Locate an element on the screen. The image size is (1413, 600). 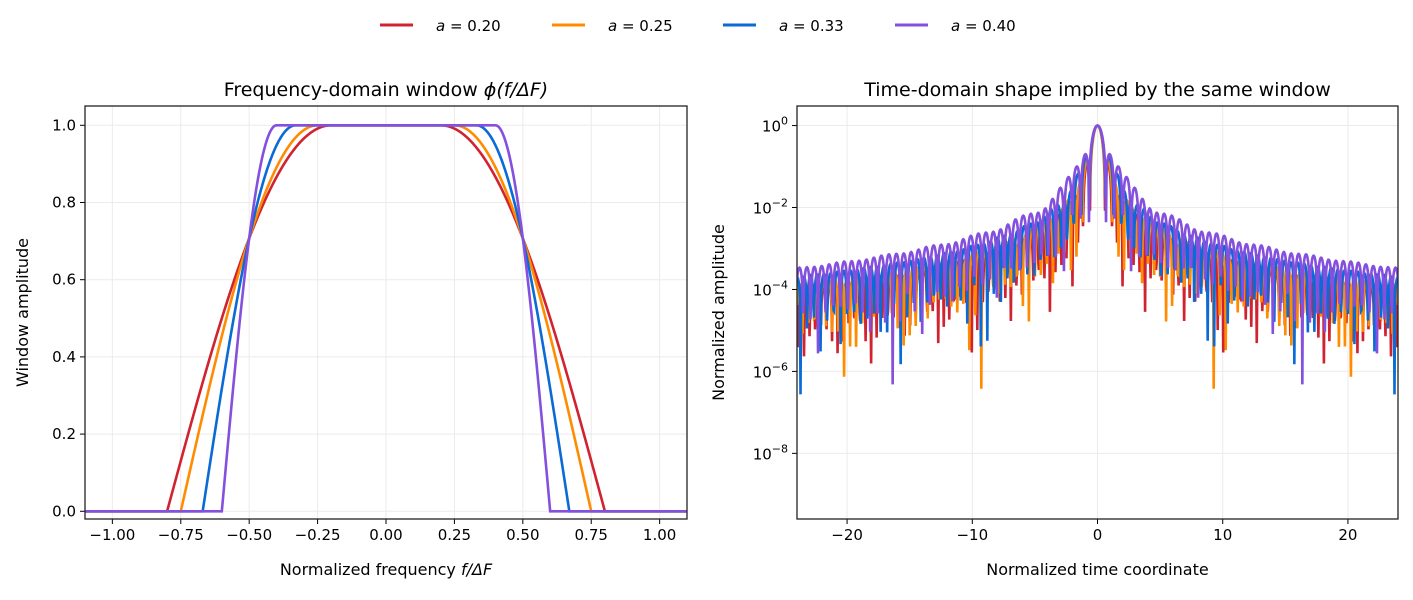
legend-entry: a = 0.25 is located at coordinates (612, 26).